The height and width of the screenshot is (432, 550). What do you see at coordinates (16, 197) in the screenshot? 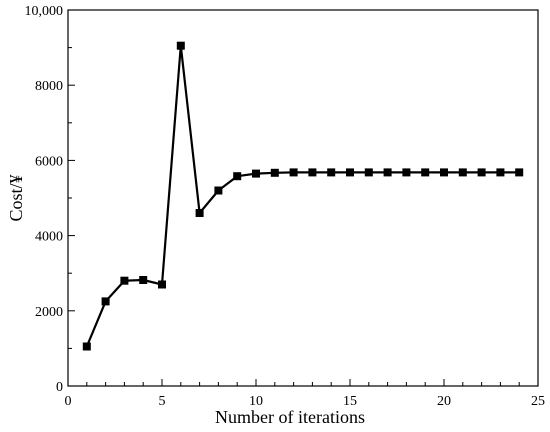
I see `y-axis-title: Cost/¥` at bounding box center [16, 197].